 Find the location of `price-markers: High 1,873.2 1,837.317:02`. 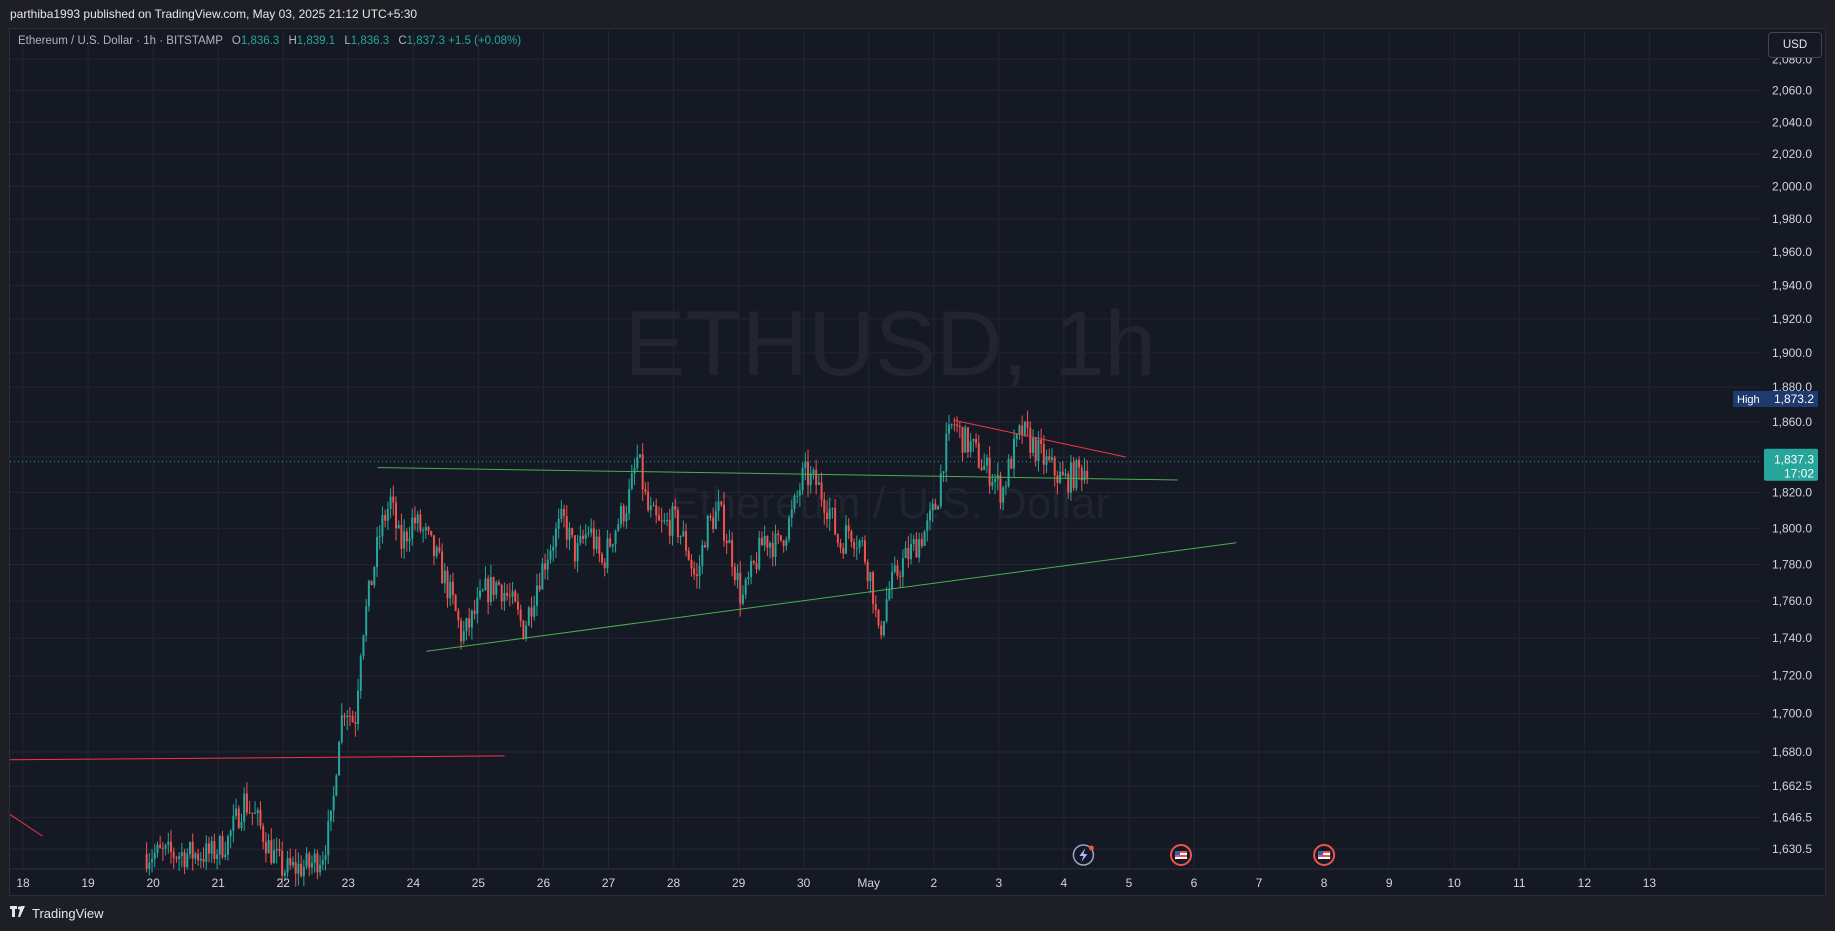

price-markers: High 1,873.2 1,837.317:02 is located at coordinates (1775, 435).